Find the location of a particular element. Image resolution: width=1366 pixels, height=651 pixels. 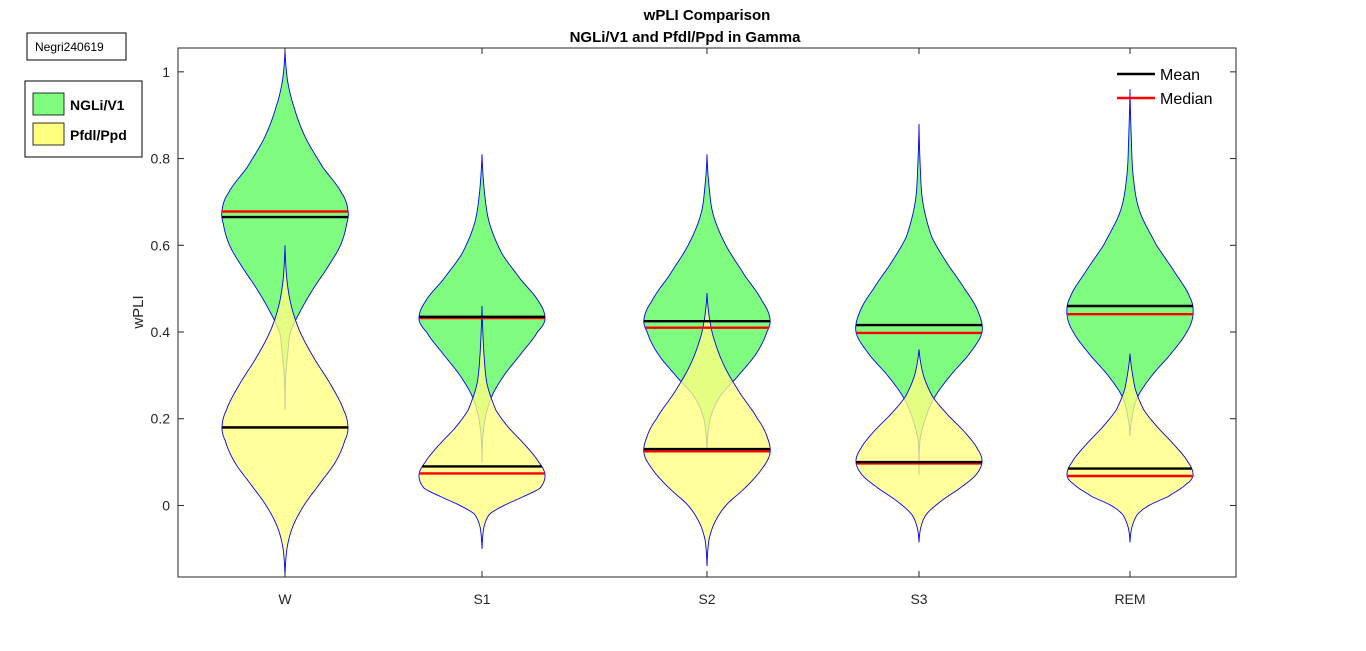

y-tick-label: 0.6 is located at coordinates (161, 245).